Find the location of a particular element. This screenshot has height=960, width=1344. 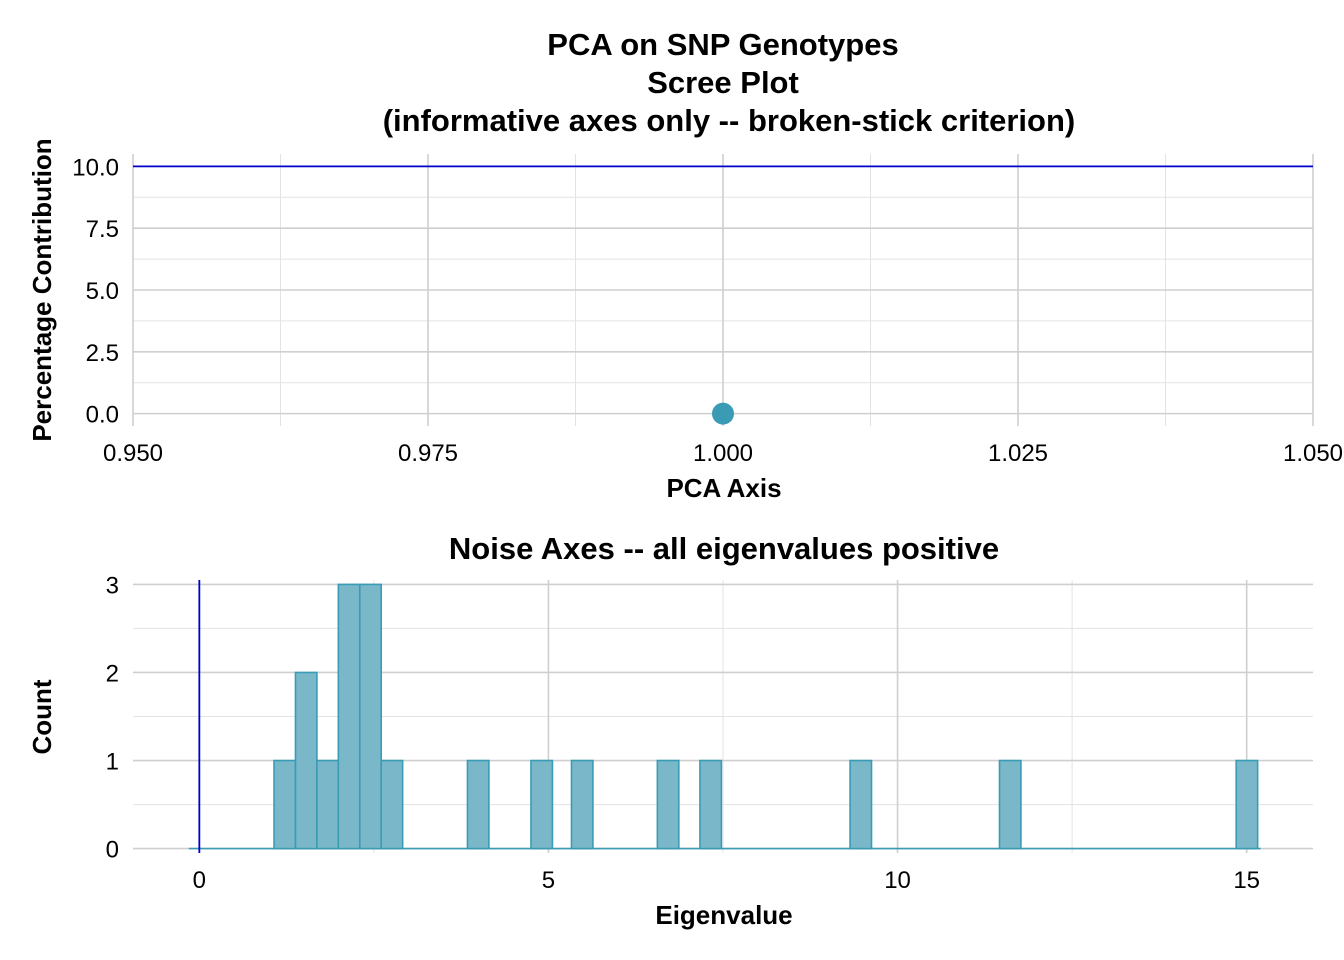

histogram-y-axis-label: Count is located at coordinates (42, 716).